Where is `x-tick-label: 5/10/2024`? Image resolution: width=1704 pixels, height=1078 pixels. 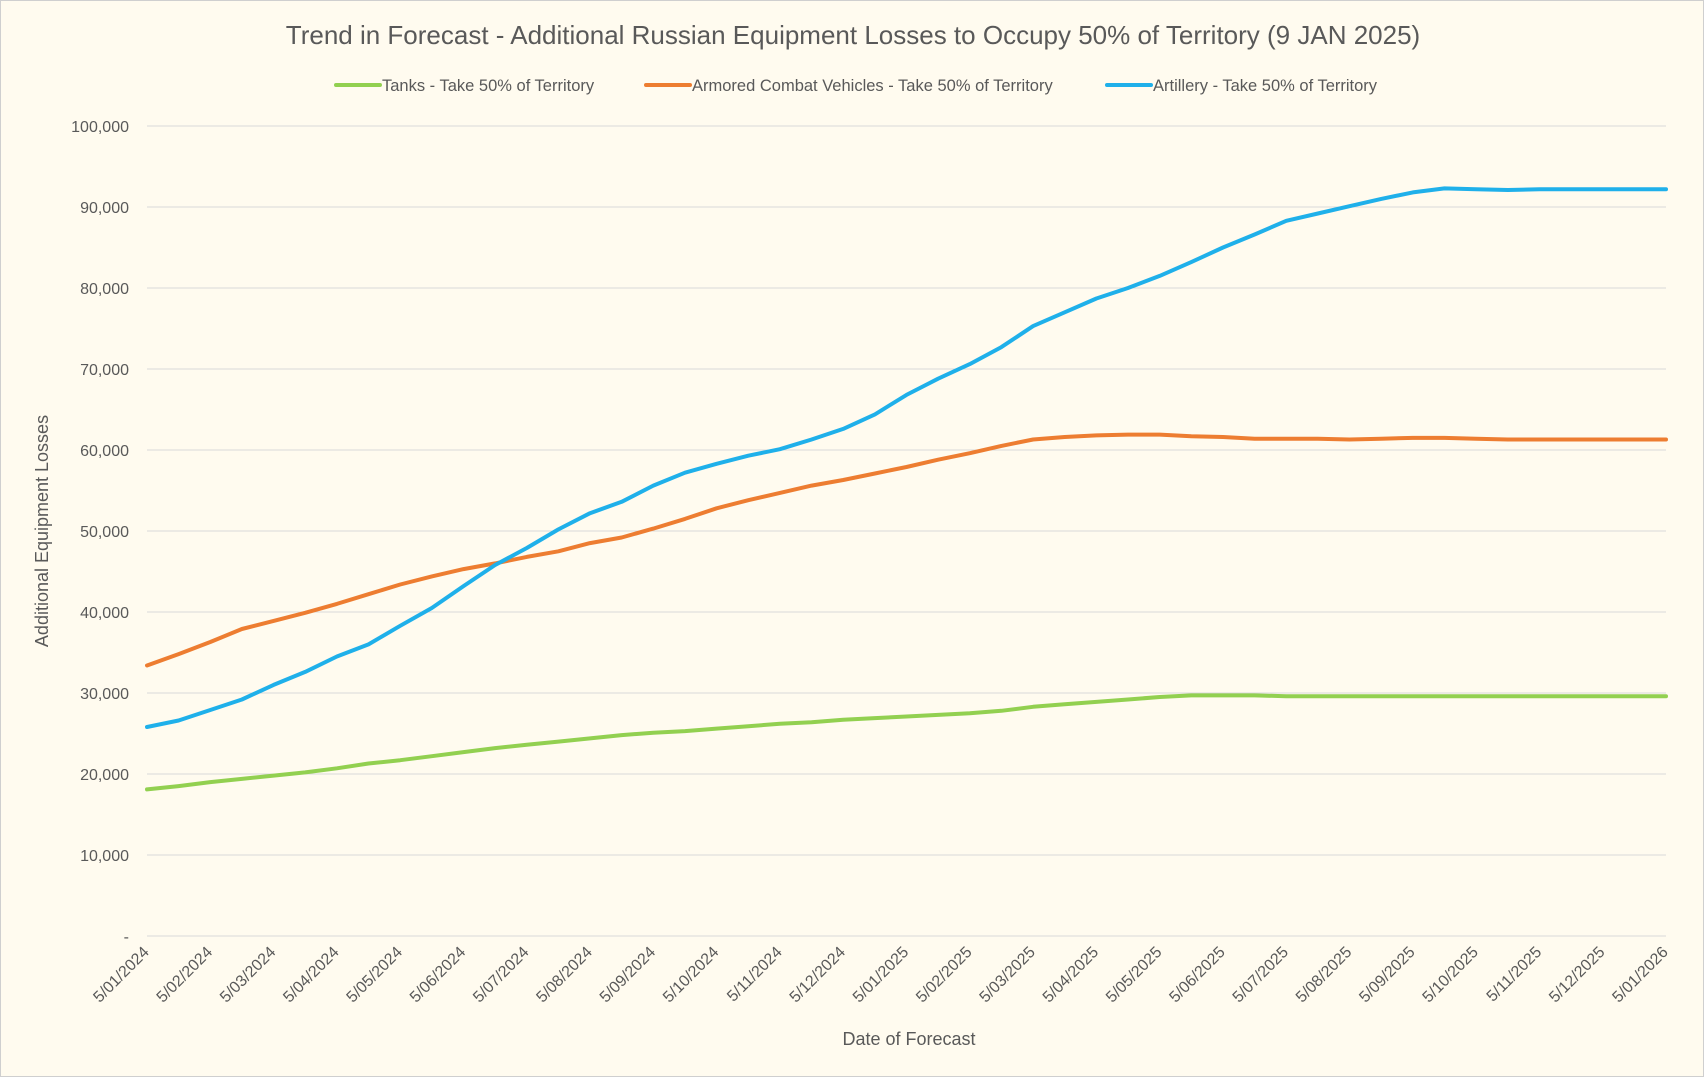 x-tick-label: 5/10/2024 is located at coordinates (691, 975).